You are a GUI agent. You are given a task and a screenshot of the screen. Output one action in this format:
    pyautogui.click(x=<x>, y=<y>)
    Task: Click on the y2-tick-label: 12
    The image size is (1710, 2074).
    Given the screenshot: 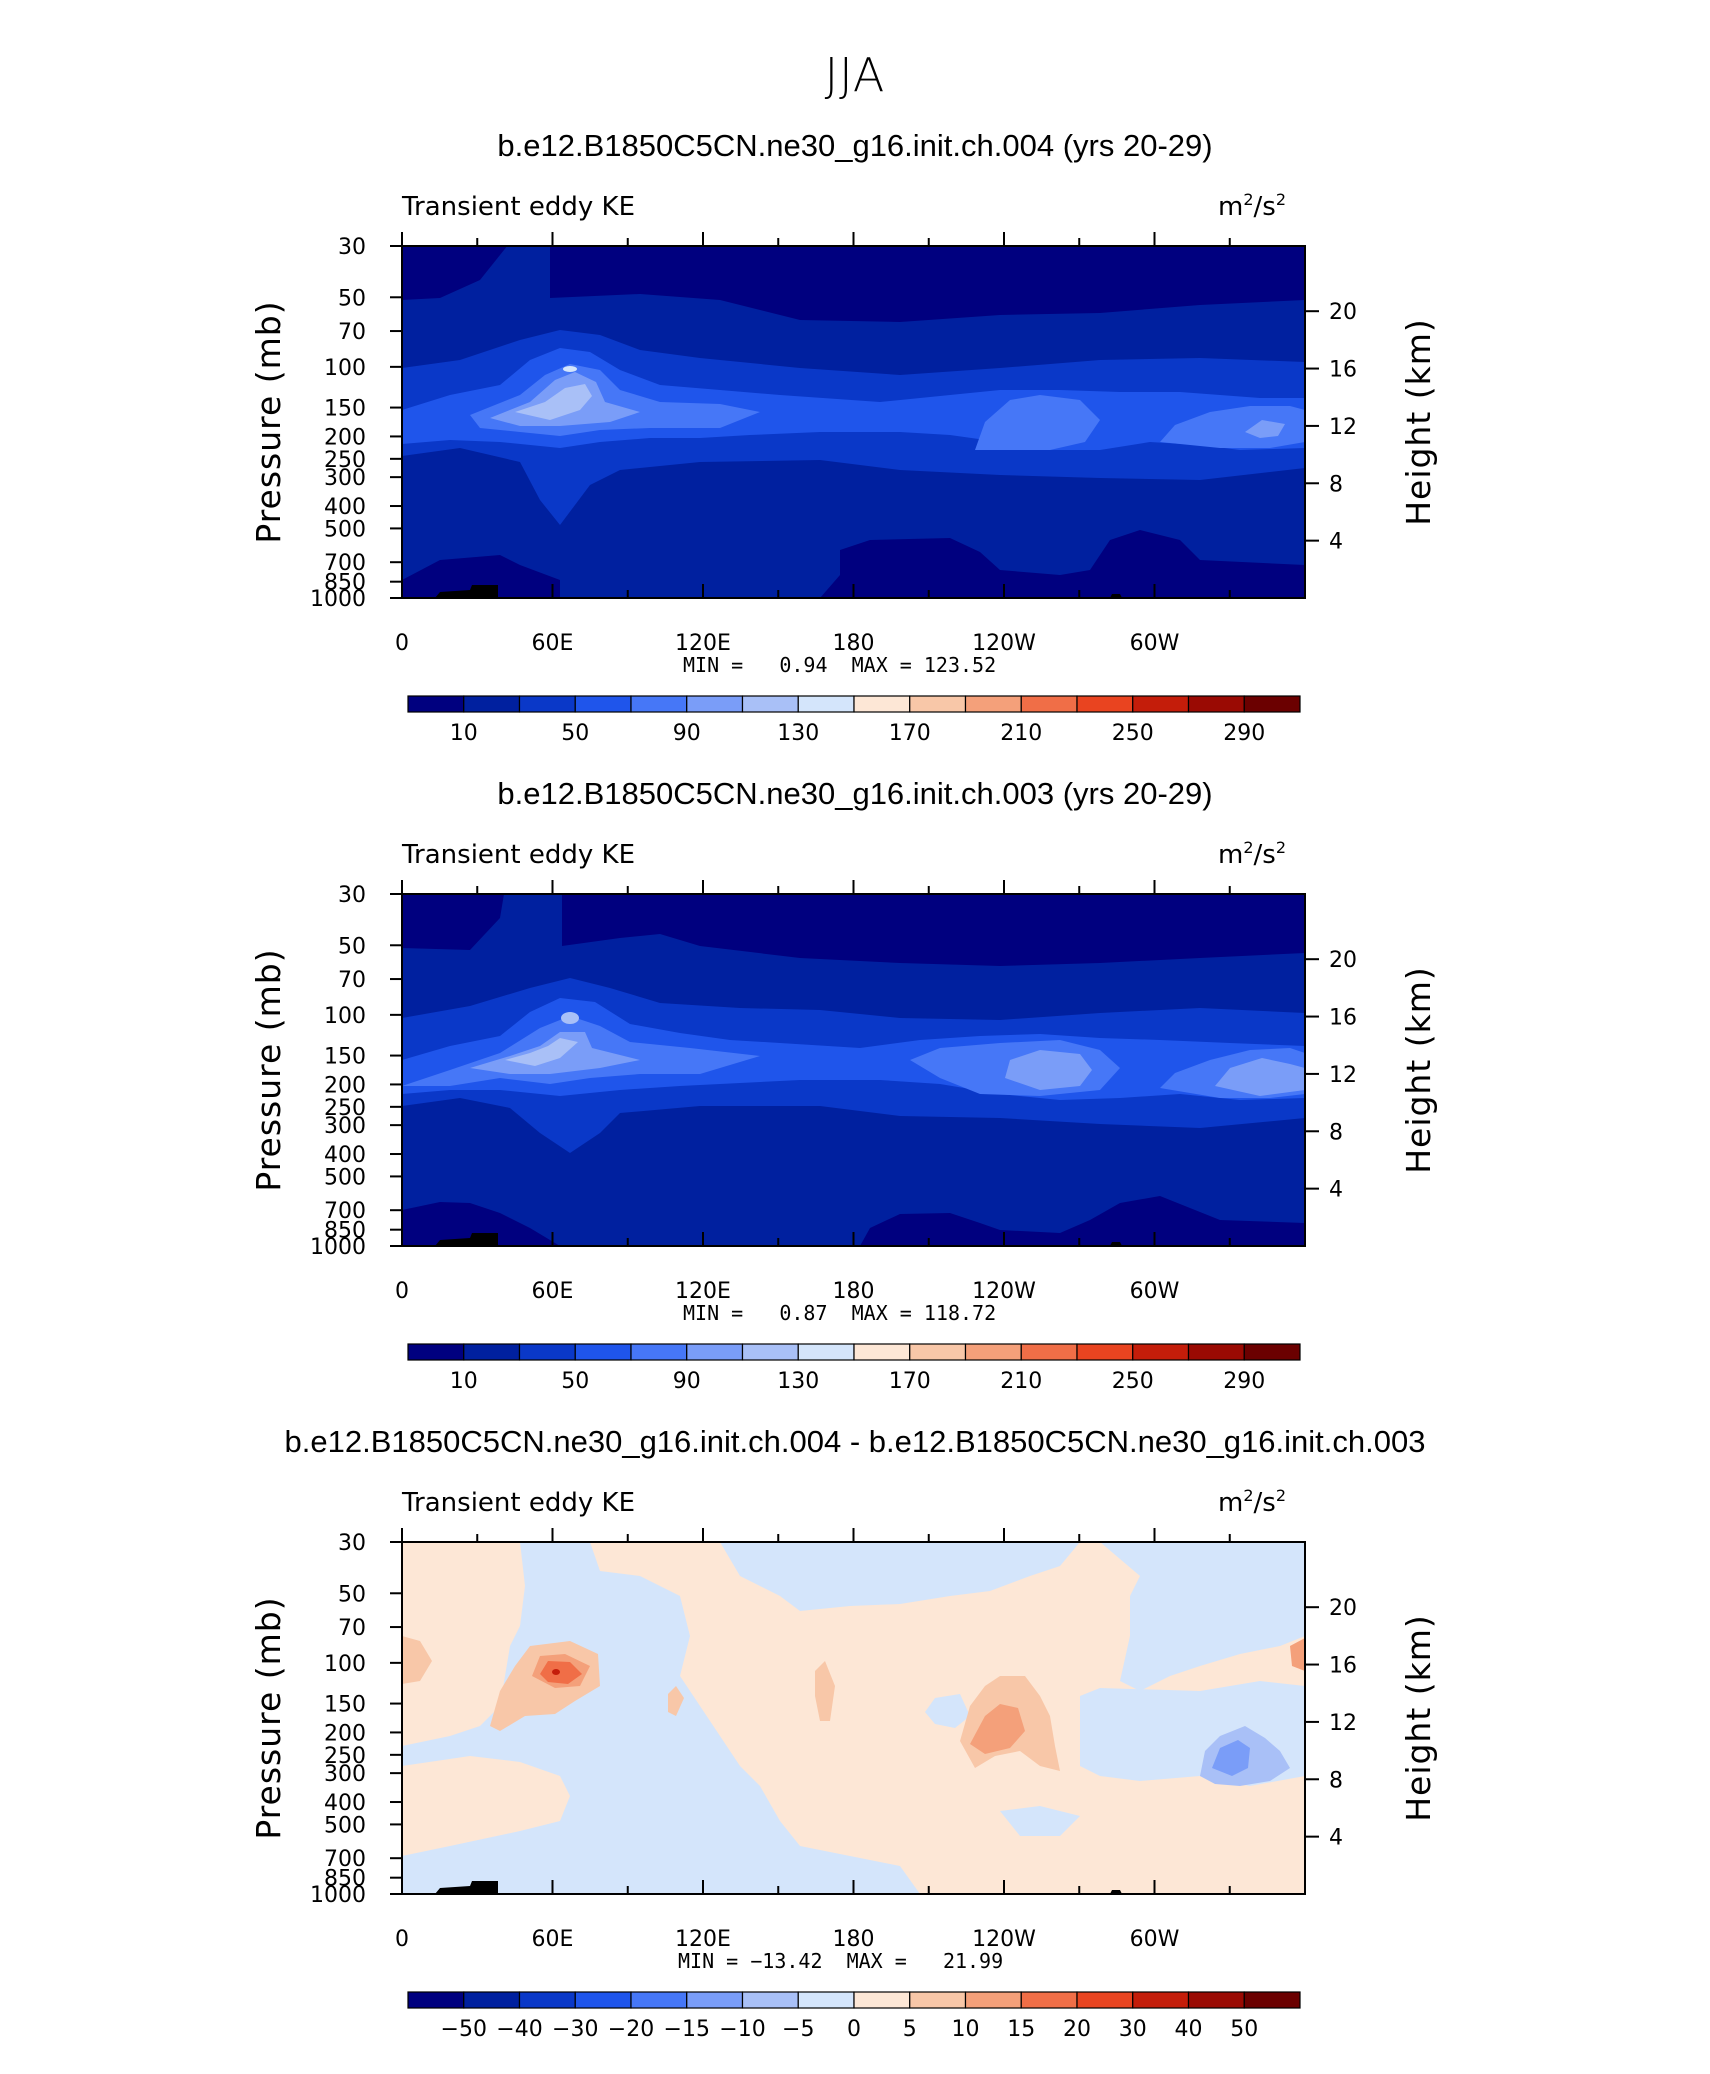 What is the action you would take?
    pyautogui.click(x=1343, y=1075)
    